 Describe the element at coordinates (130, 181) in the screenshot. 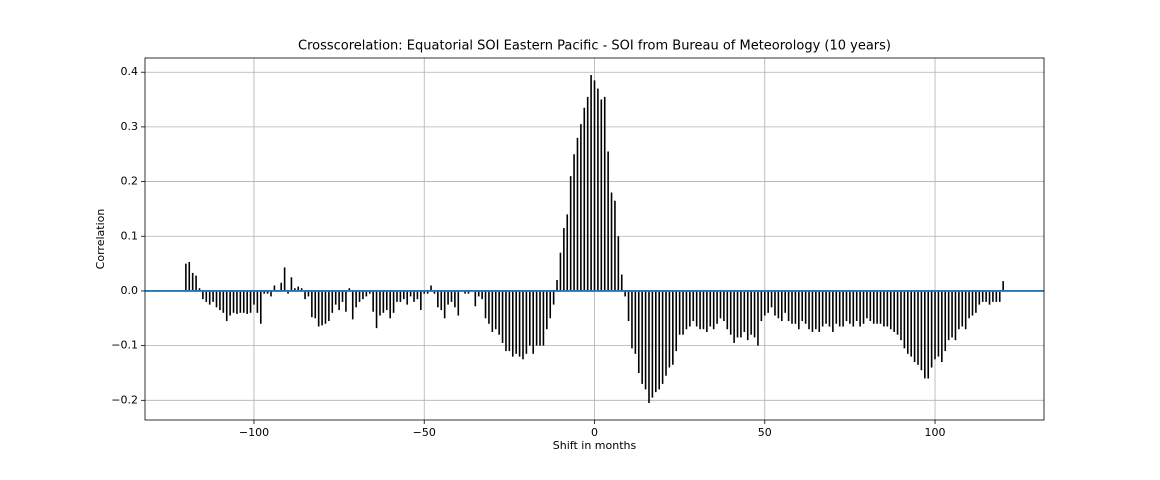

I see `y-tick-label: 0.2` at that location.